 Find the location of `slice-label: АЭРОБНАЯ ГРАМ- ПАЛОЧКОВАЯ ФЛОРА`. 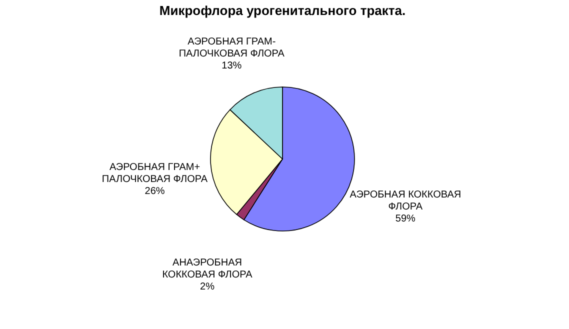

slice-label: АЭРОБНАЯ ГРАМ- ПАЛОЧКОВАЯ ФЛОРА is located at coordinates (231, 48).